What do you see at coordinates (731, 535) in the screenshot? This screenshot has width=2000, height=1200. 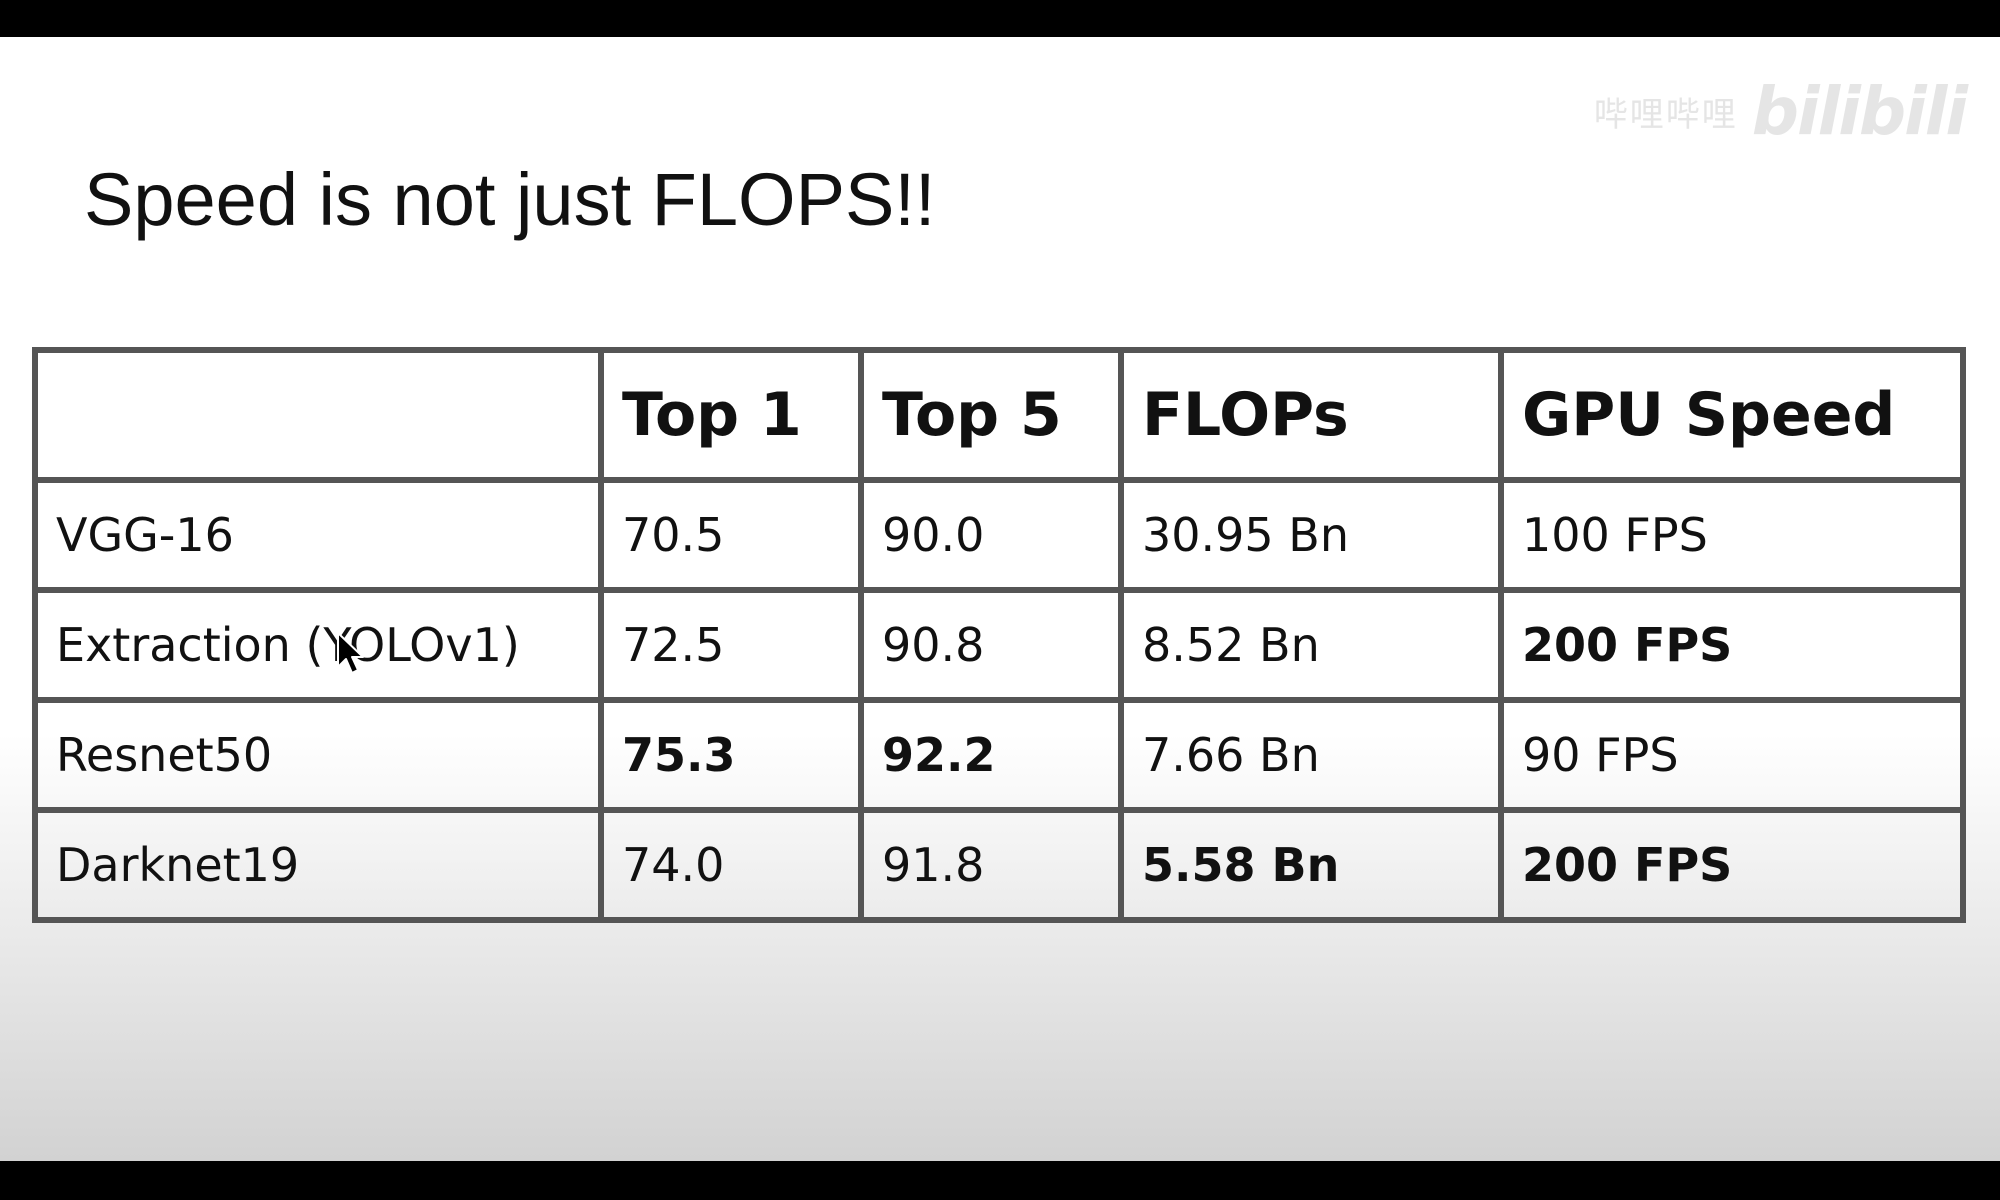 I see `top1-cell: 70.5` at bounding box center [731, 535].